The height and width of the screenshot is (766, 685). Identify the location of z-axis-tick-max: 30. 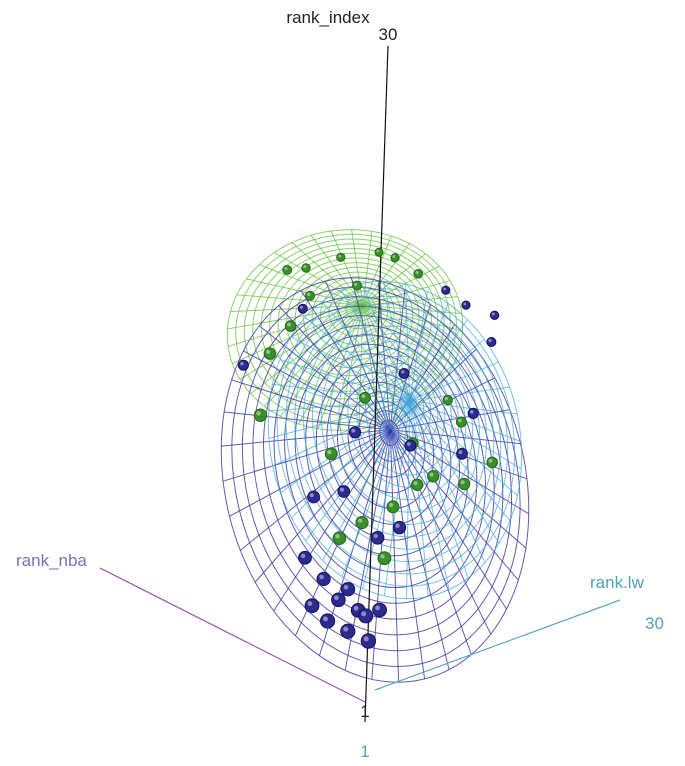
(388, 34).